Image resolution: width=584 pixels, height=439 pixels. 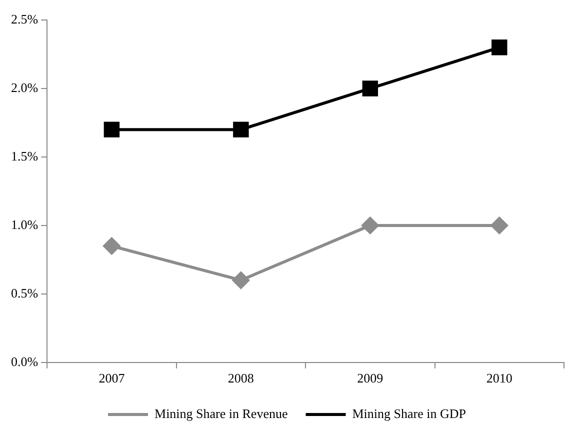 I want to click on y-tick-label: 1.5%, so click(x=24, y=156).